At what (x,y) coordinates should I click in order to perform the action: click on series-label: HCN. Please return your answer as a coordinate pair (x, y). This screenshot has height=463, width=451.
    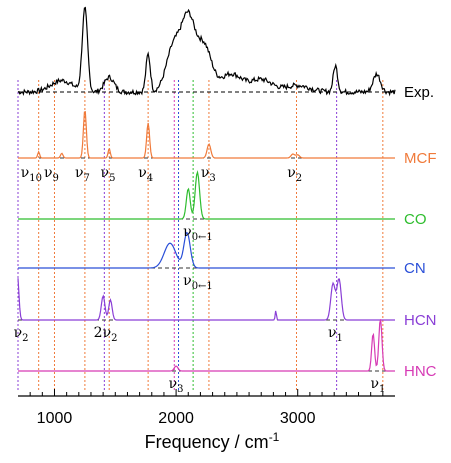
    Looking at the image, I should click on (420, 320).